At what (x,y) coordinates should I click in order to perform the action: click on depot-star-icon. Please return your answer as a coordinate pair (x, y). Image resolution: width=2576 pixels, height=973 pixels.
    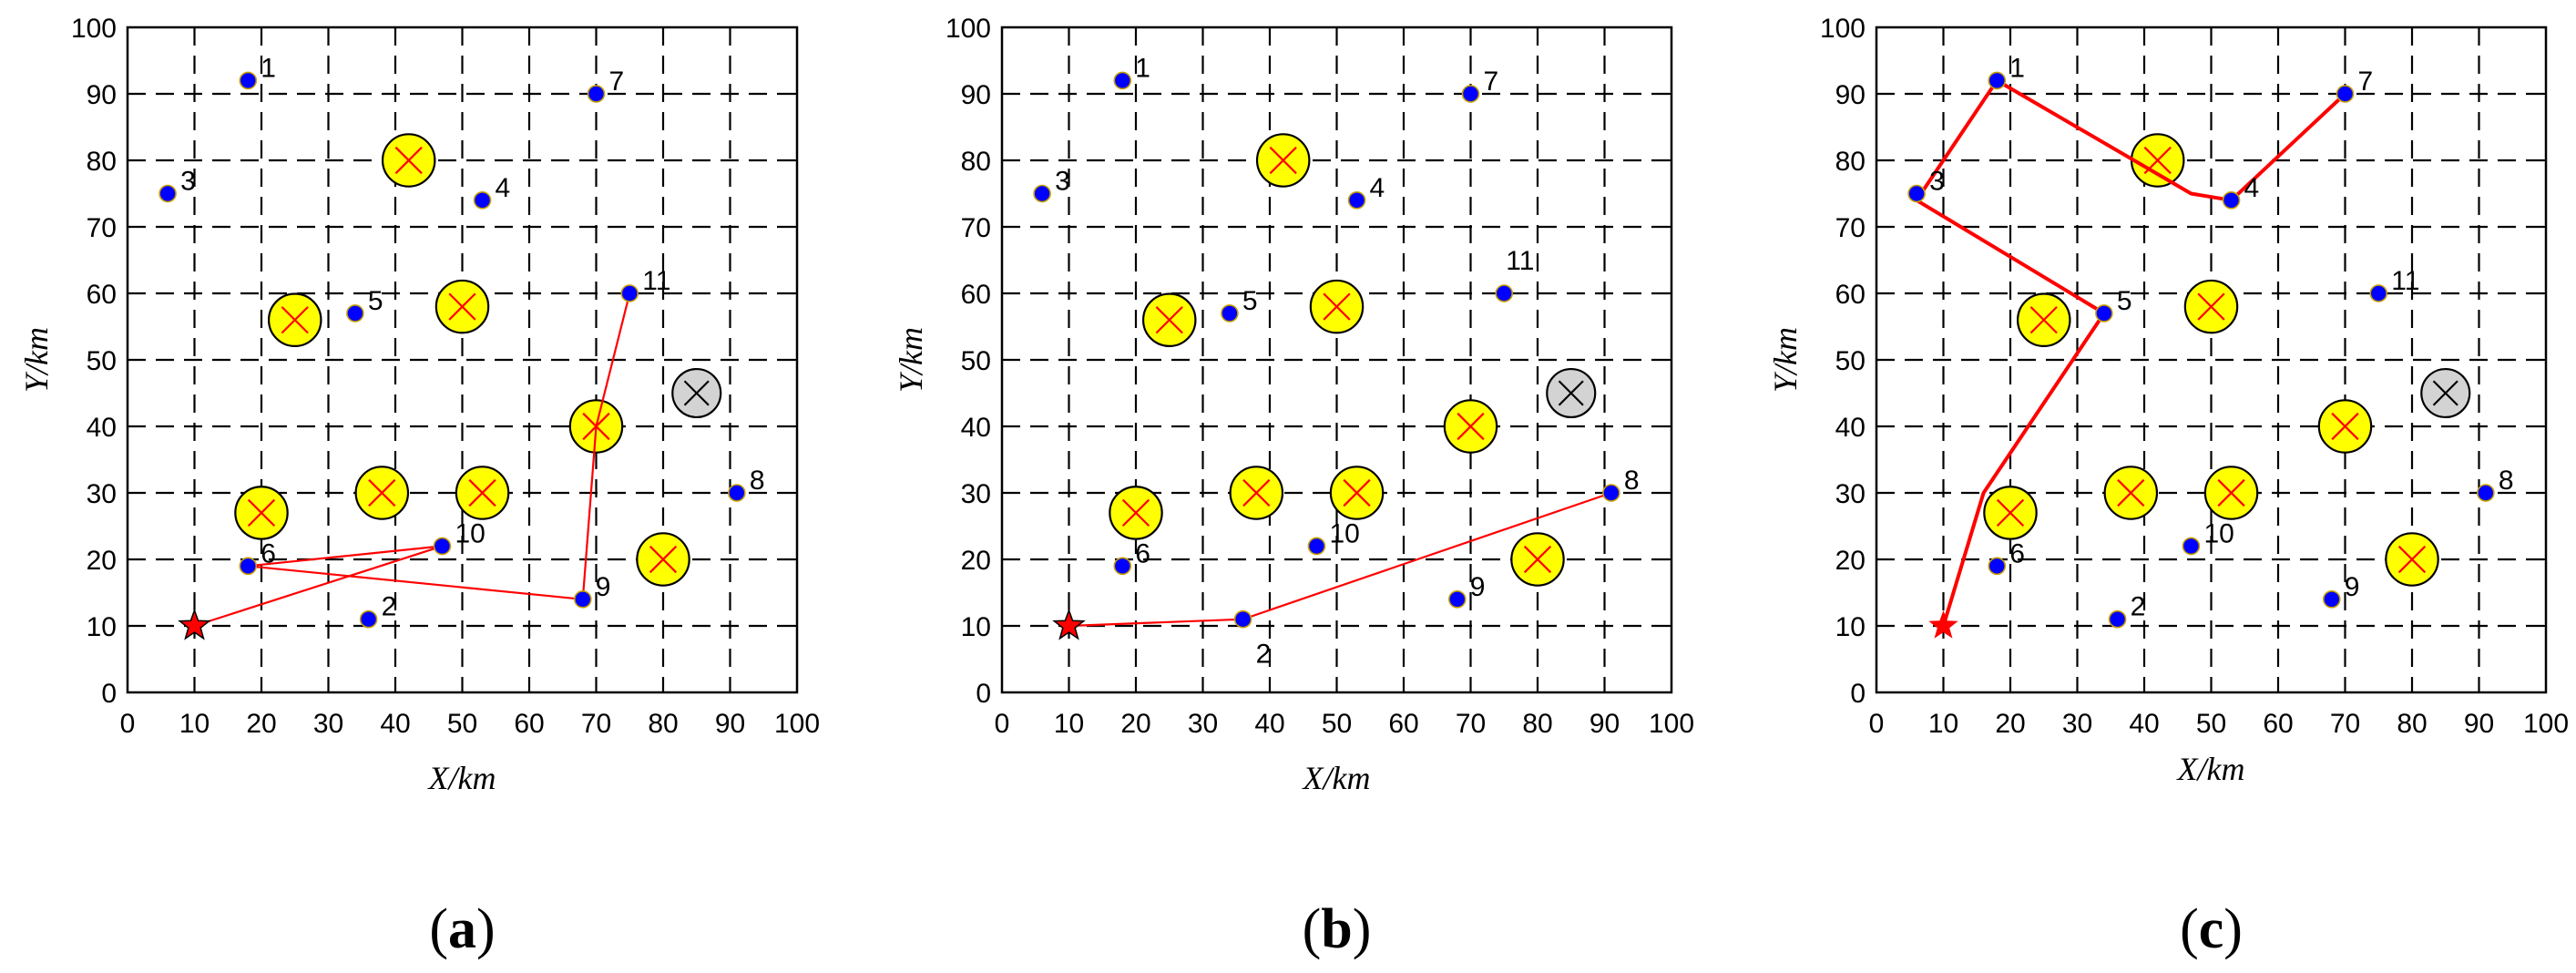
    Looking at the image, I should click on (1069, 624).